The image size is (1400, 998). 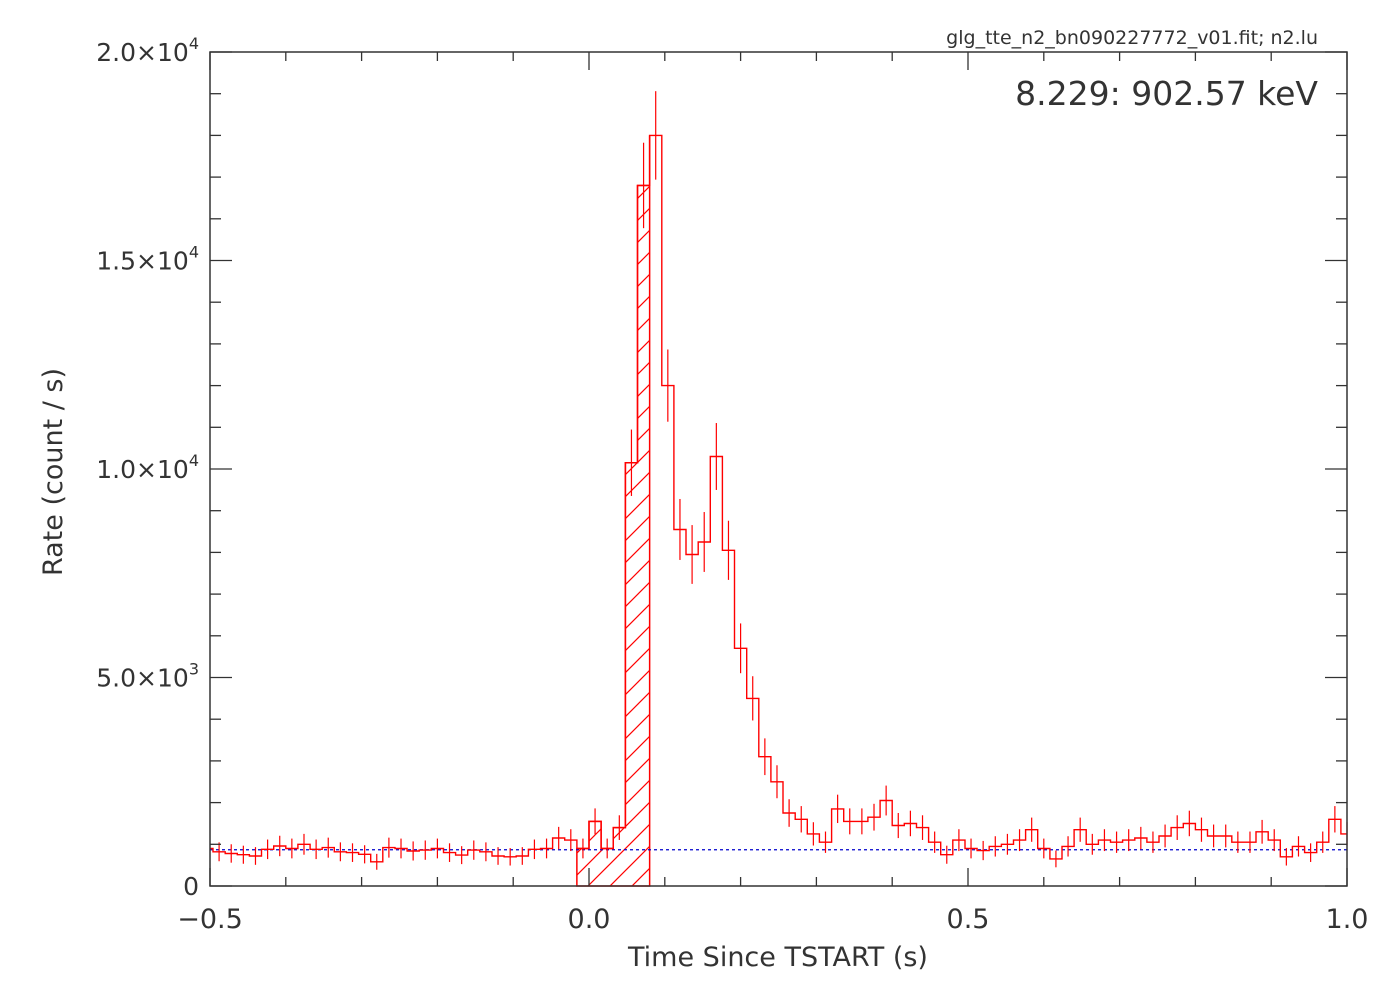 What do you see at coordinates (147, 676) in the screenshot?
I see `y-tick-label: 5.0×10³` at bounding box center [147, 676].